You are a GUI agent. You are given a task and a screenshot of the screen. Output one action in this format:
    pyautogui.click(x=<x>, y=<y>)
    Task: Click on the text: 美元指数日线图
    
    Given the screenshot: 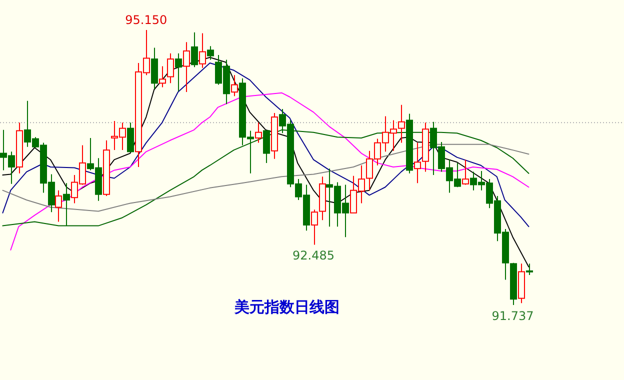 What is the action you would take?
    pyautogui.click(x=287, y=307)
    